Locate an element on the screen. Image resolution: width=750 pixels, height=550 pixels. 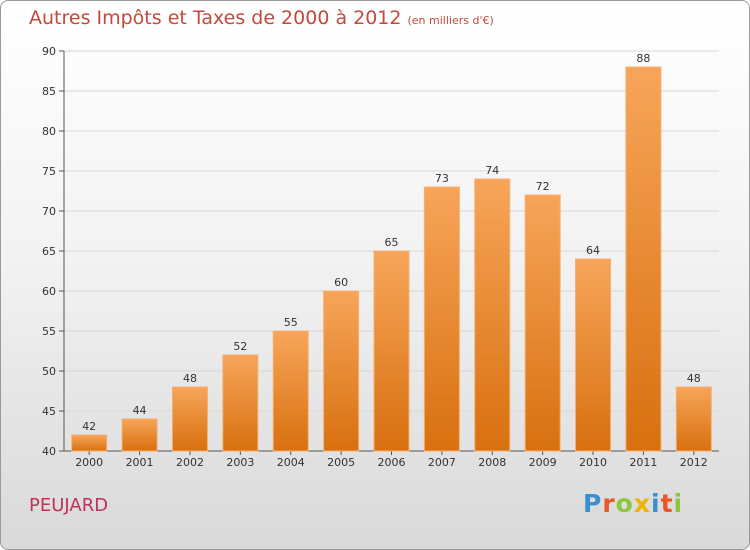
value-label-2004: 55 is located at coordinates (291, 322).